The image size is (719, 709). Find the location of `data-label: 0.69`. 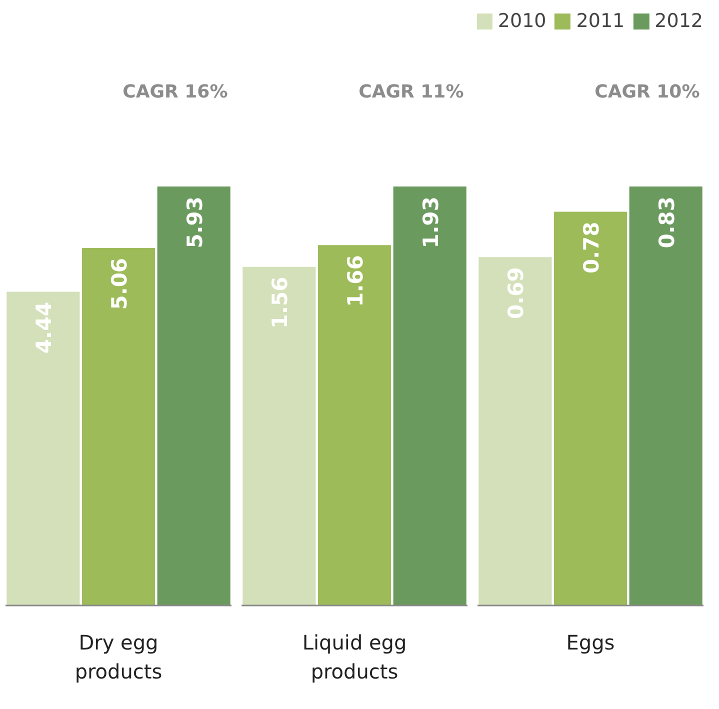

data-label: 0.69 is located at coordinates (516, 293).